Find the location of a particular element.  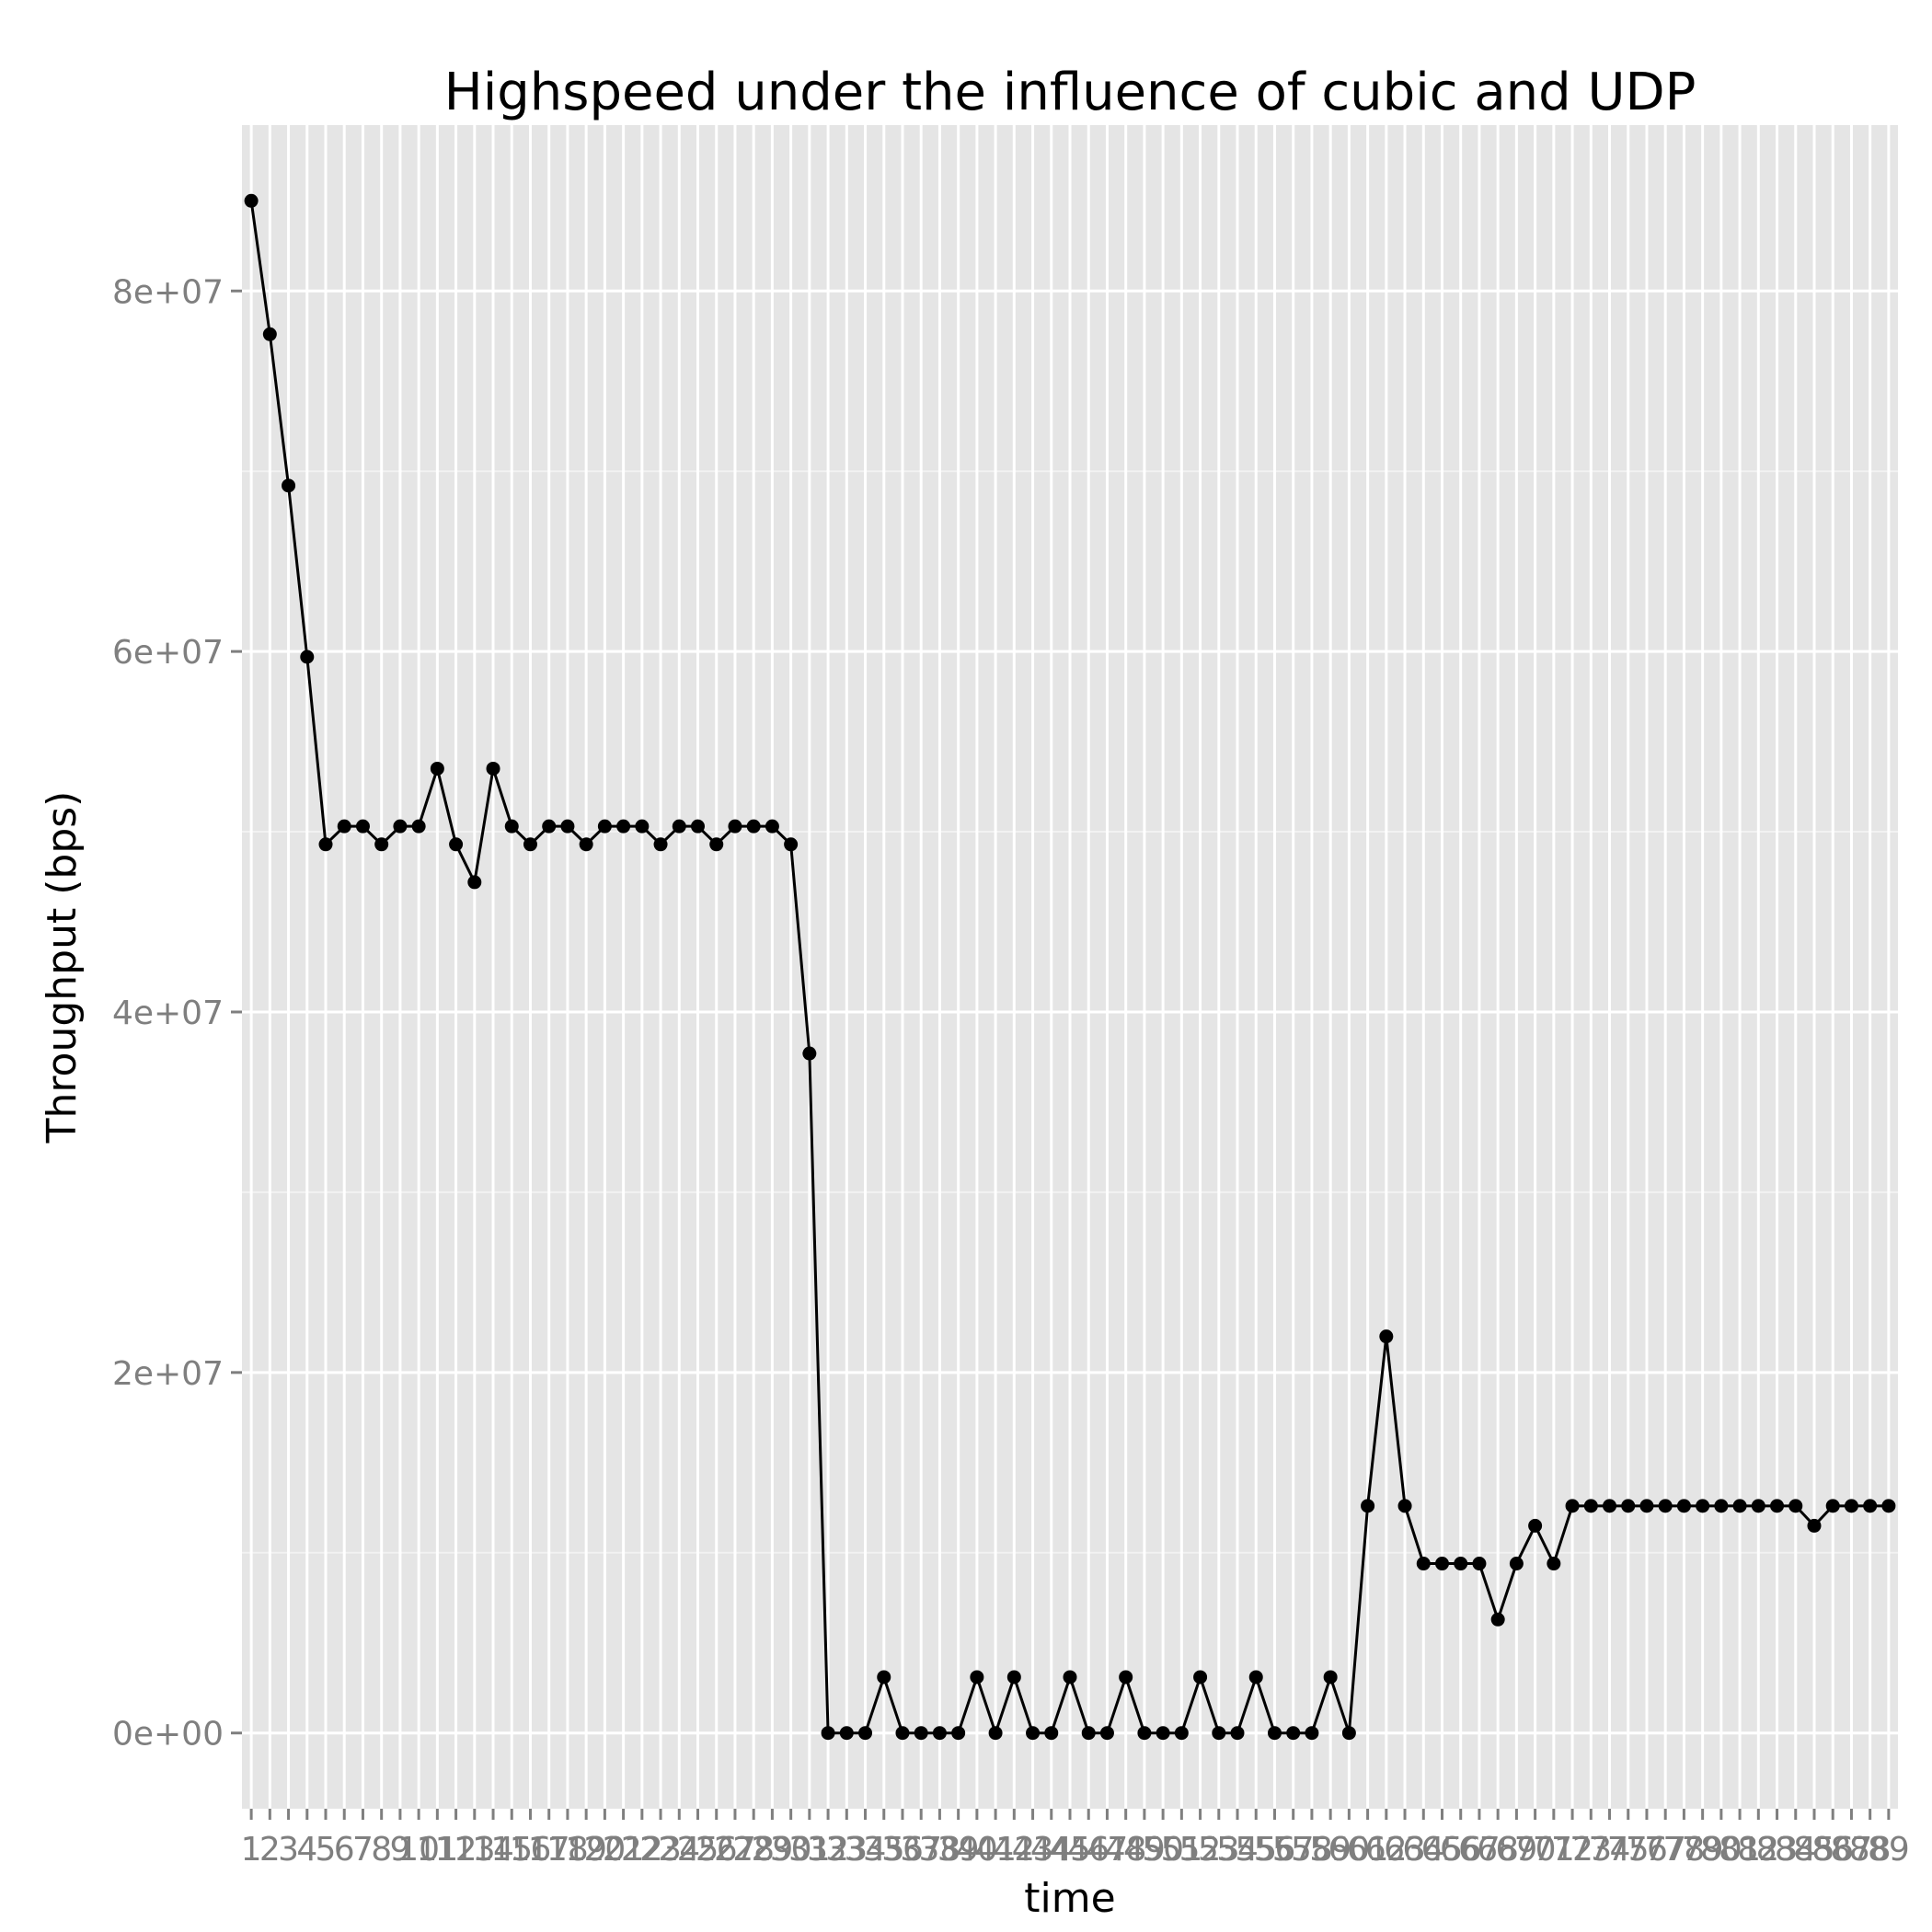

y-tick-label: 2e+07 is located at coordinates (168, 1374).